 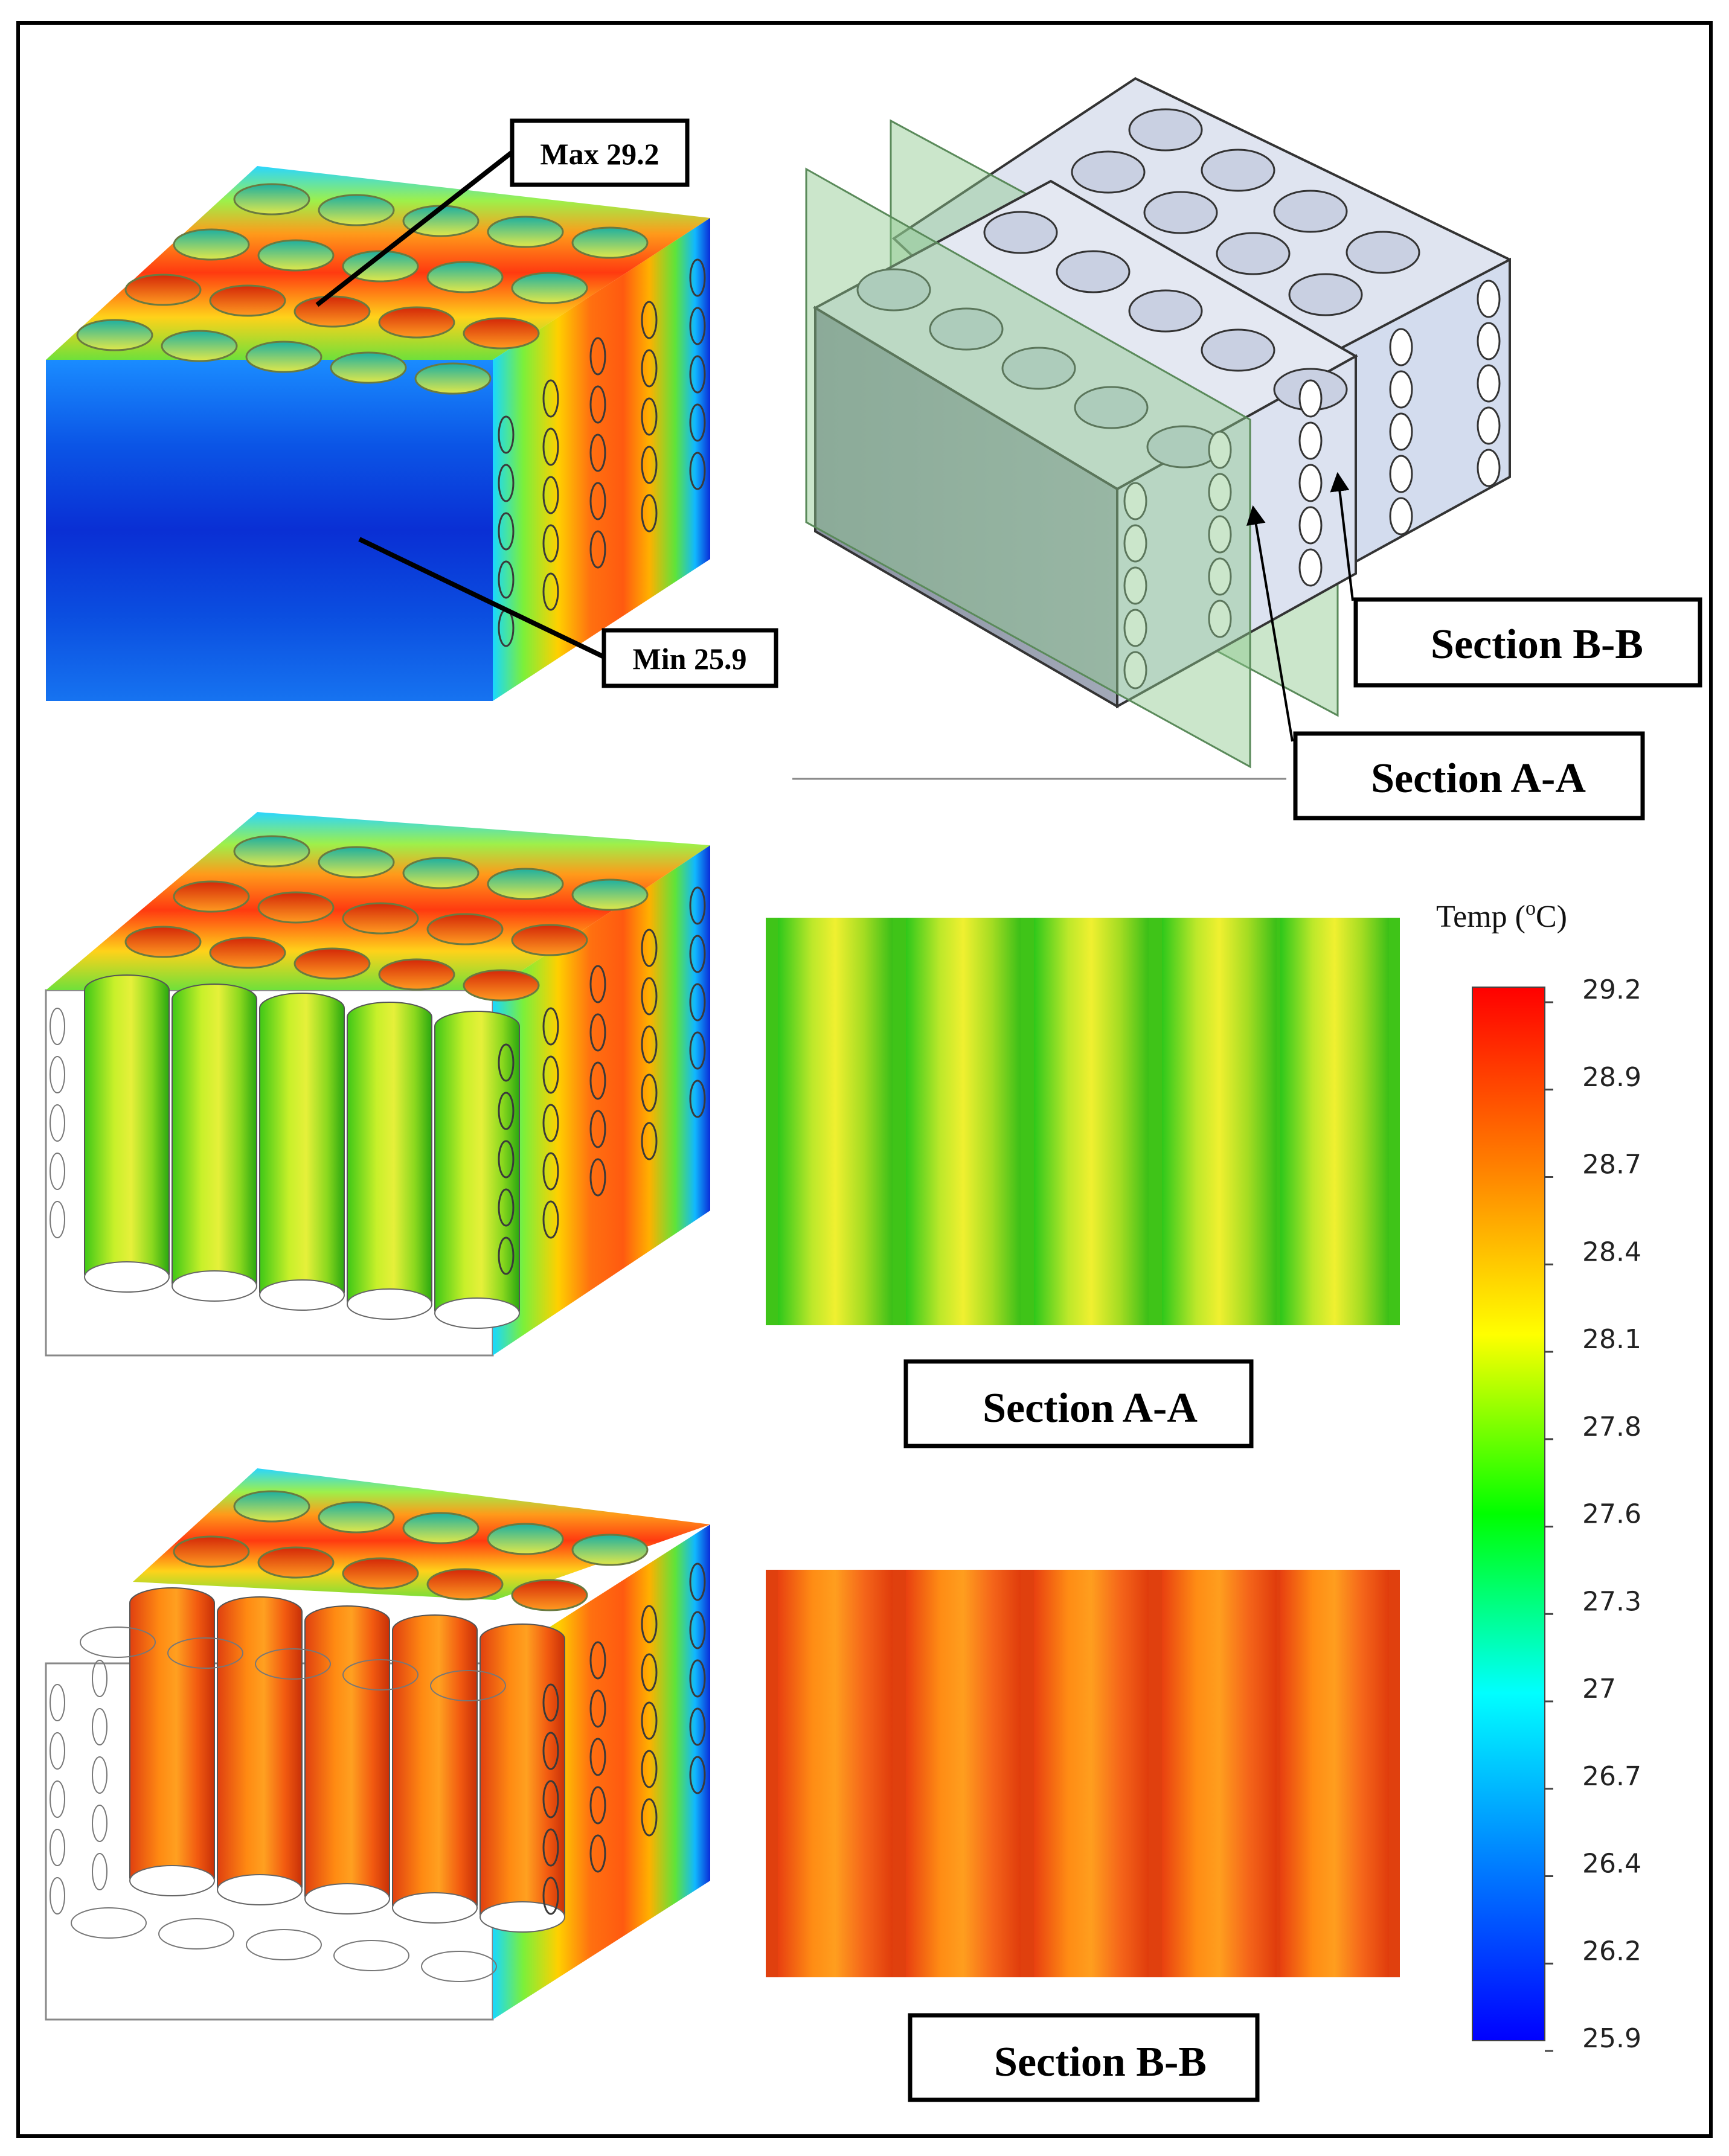 I want to click on block-cut-a, so click(x=377, y=1084).